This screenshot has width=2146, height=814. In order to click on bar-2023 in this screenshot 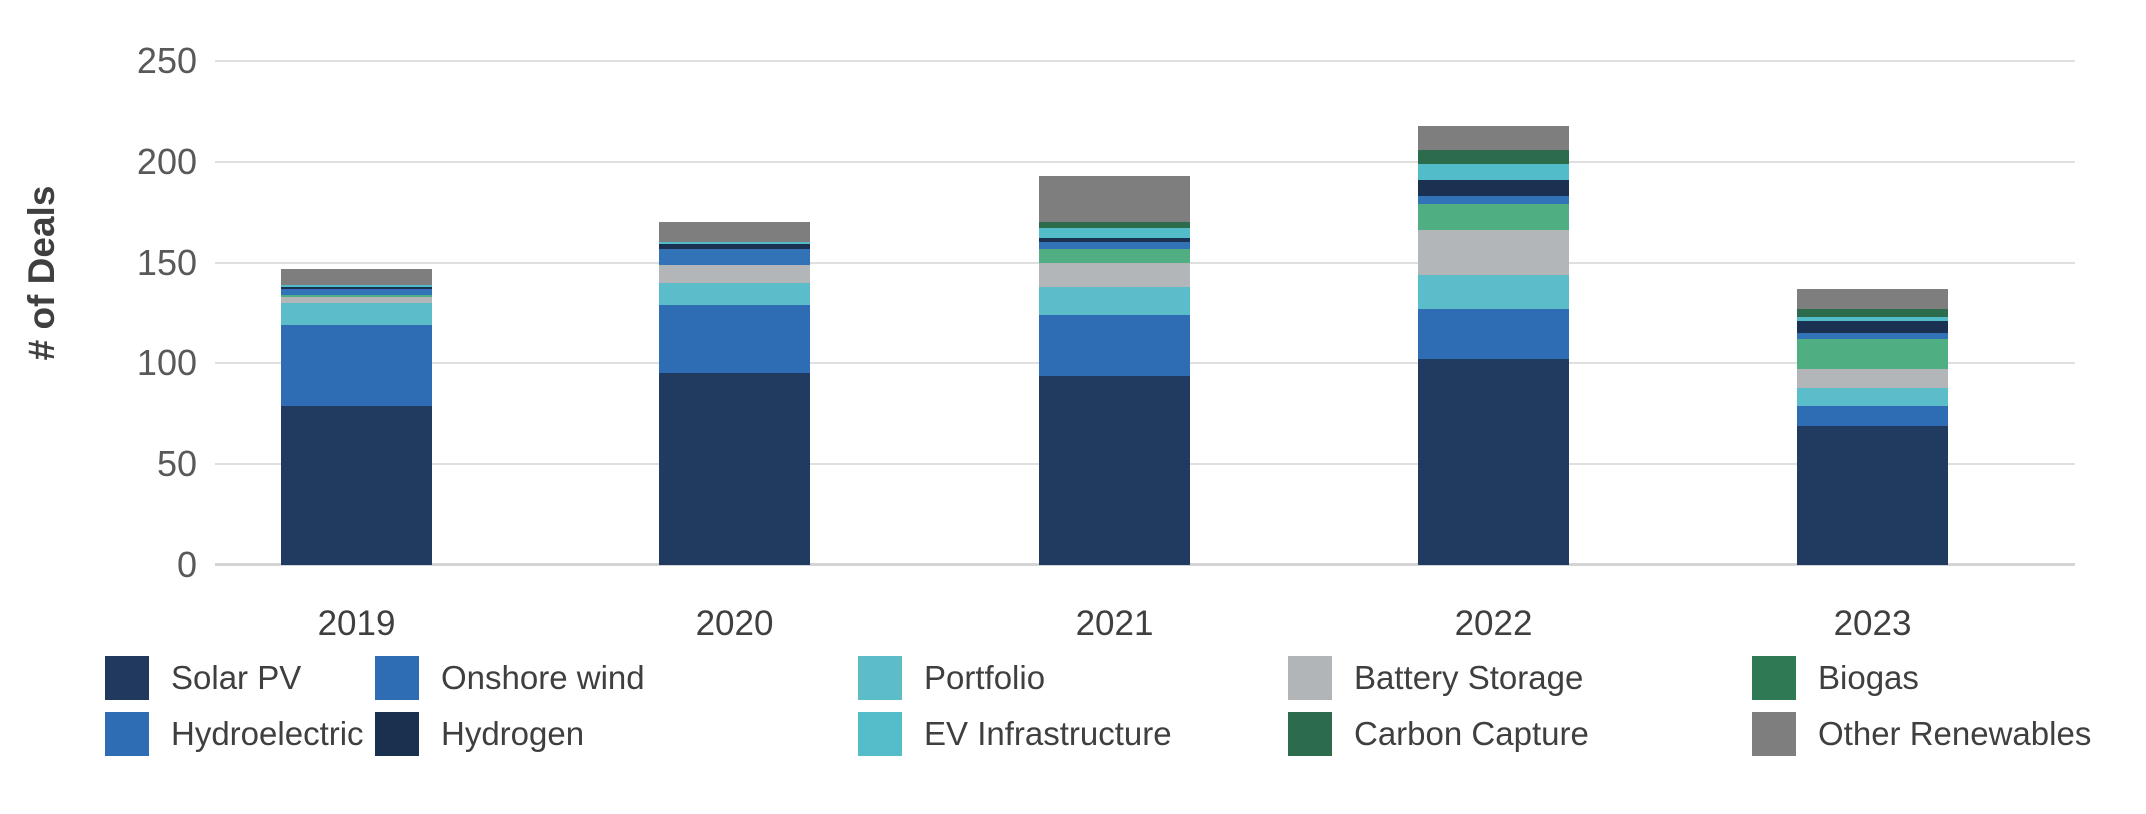, I will do `click(1872, 426)`.